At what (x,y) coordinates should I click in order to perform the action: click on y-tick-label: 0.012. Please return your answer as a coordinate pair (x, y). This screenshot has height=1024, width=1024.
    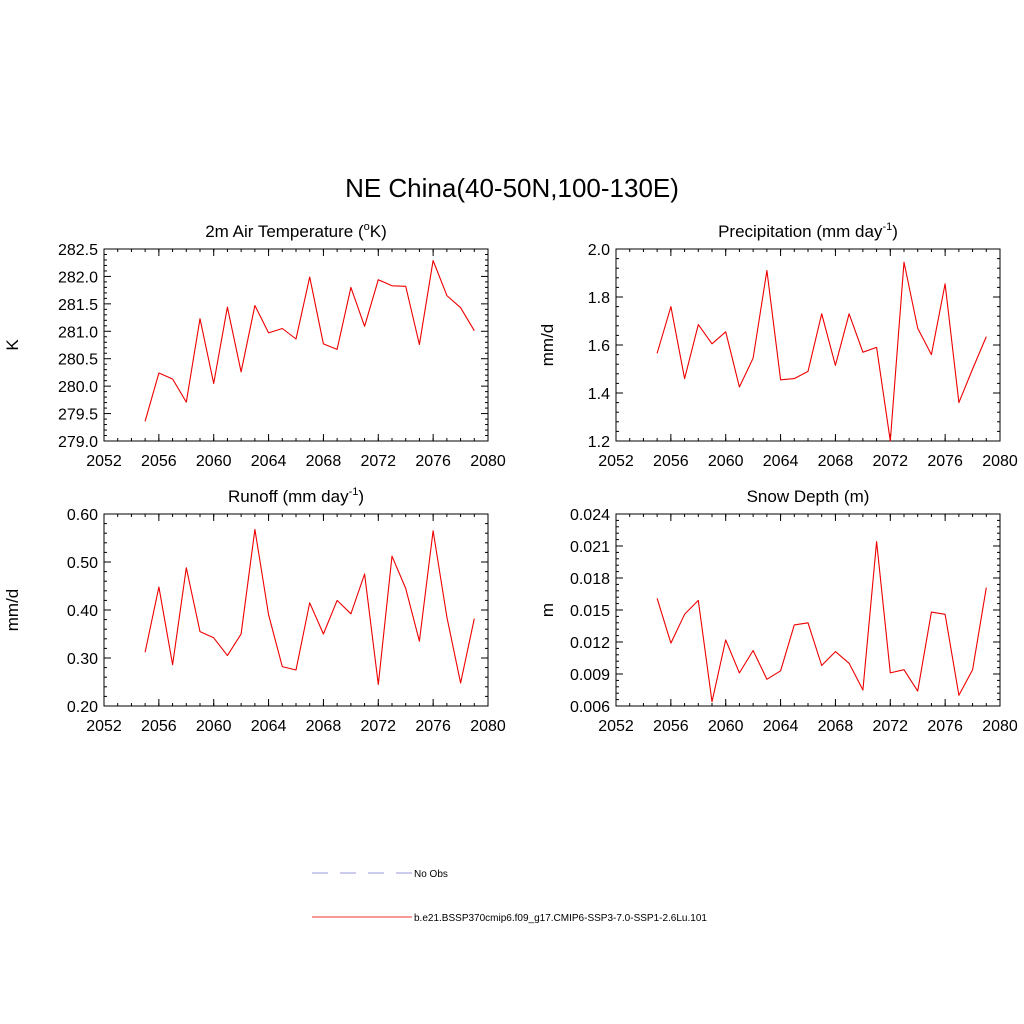
    Looking at the image, I should click on (590, 643).